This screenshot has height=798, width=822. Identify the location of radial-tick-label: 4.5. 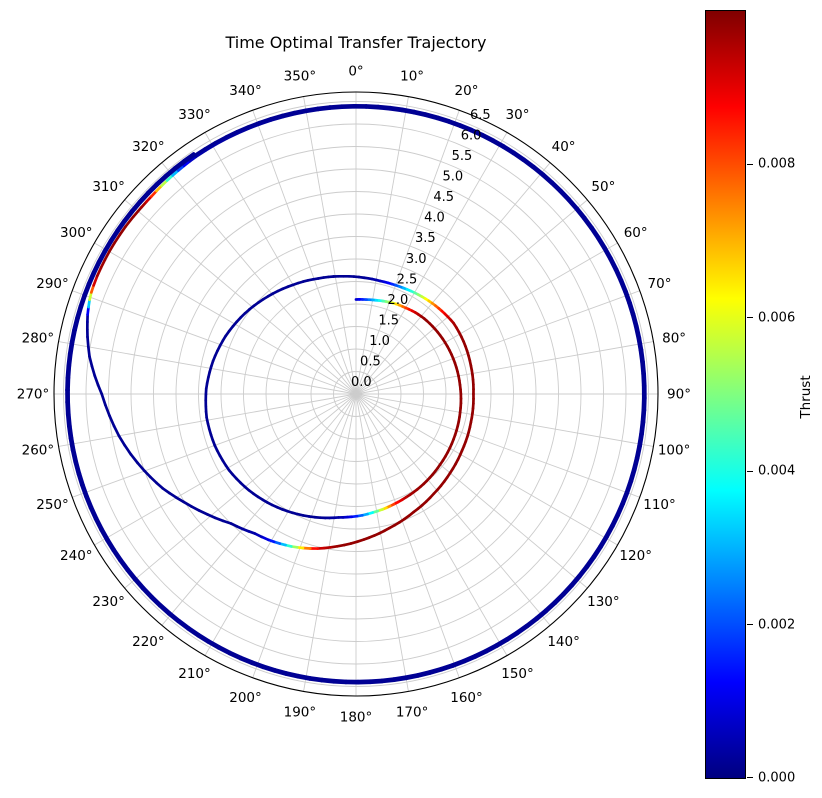
(443, 197).